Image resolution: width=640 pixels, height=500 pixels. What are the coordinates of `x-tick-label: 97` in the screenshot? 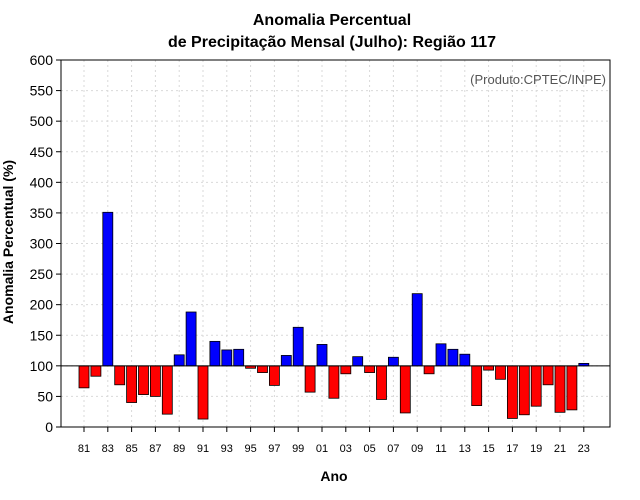 It's located at (274, 449).